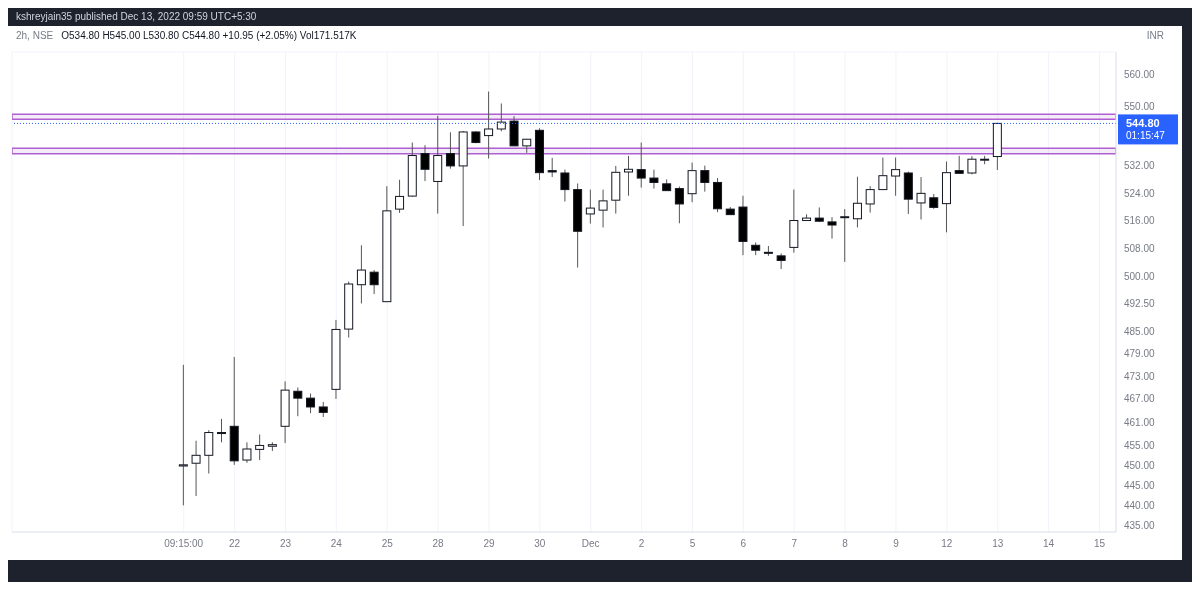 The image size is (1200, 590). What do you see at coordinates (1140, 485) in the screenshot?
I see `y-tick-label: 445.00` at bounding box center [1140, 485].